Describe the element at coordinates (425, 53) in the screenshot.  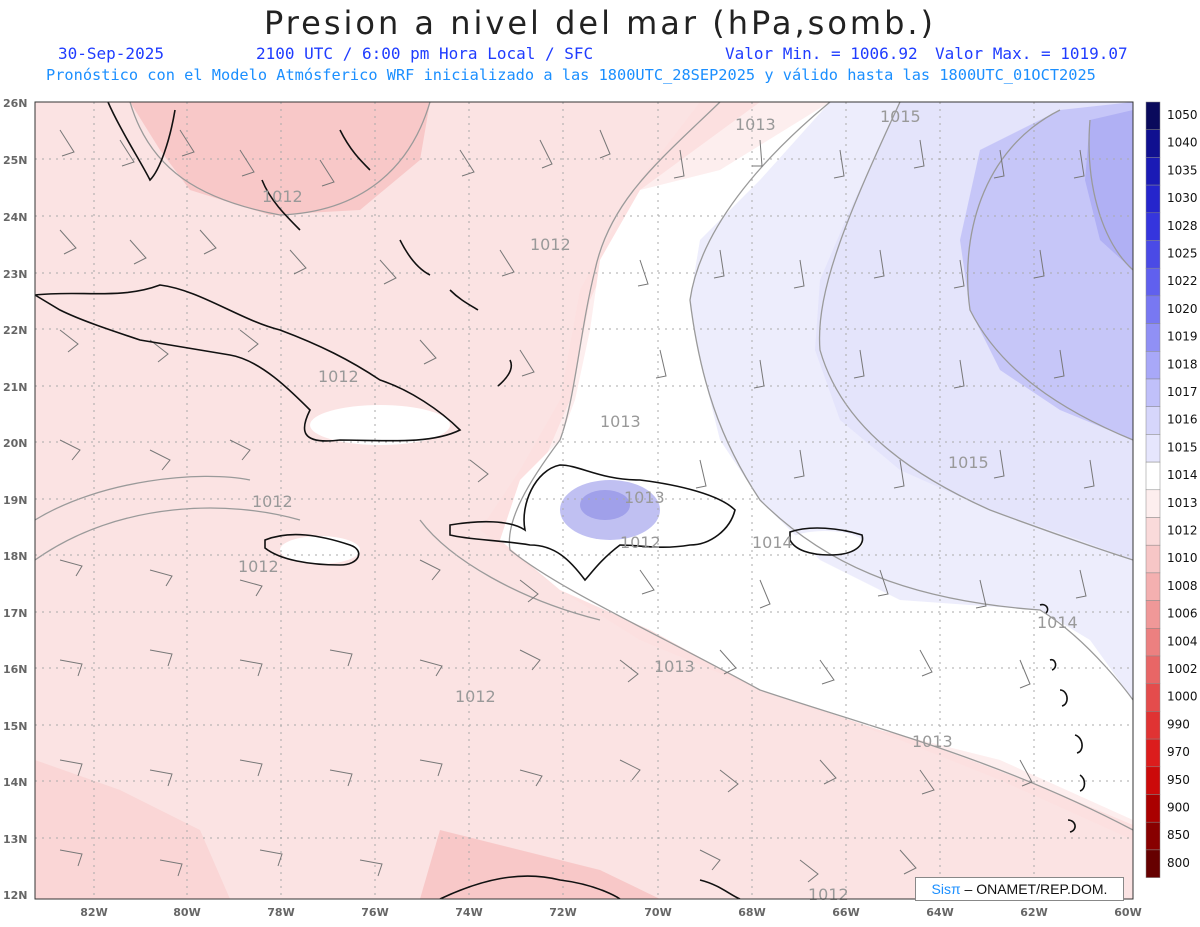
I see `valid-time: 2100 UTC / 6:00 pm Hora Local / SFC` at that location.